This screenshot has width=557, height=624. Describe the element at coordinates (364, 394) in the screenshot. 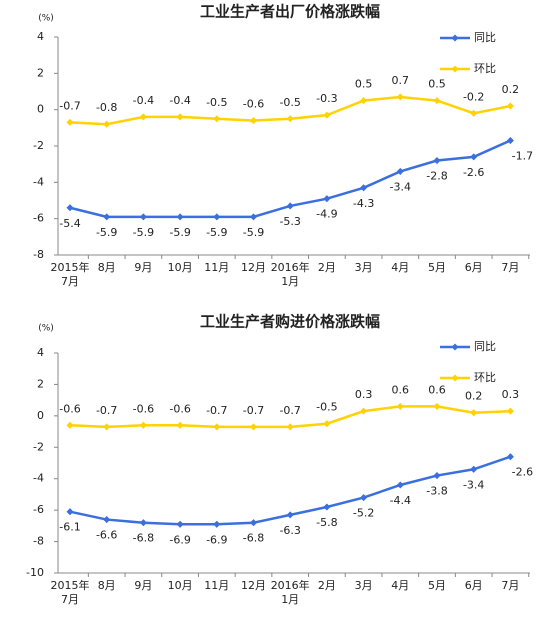

I see `value-label: 0.3` at that location.